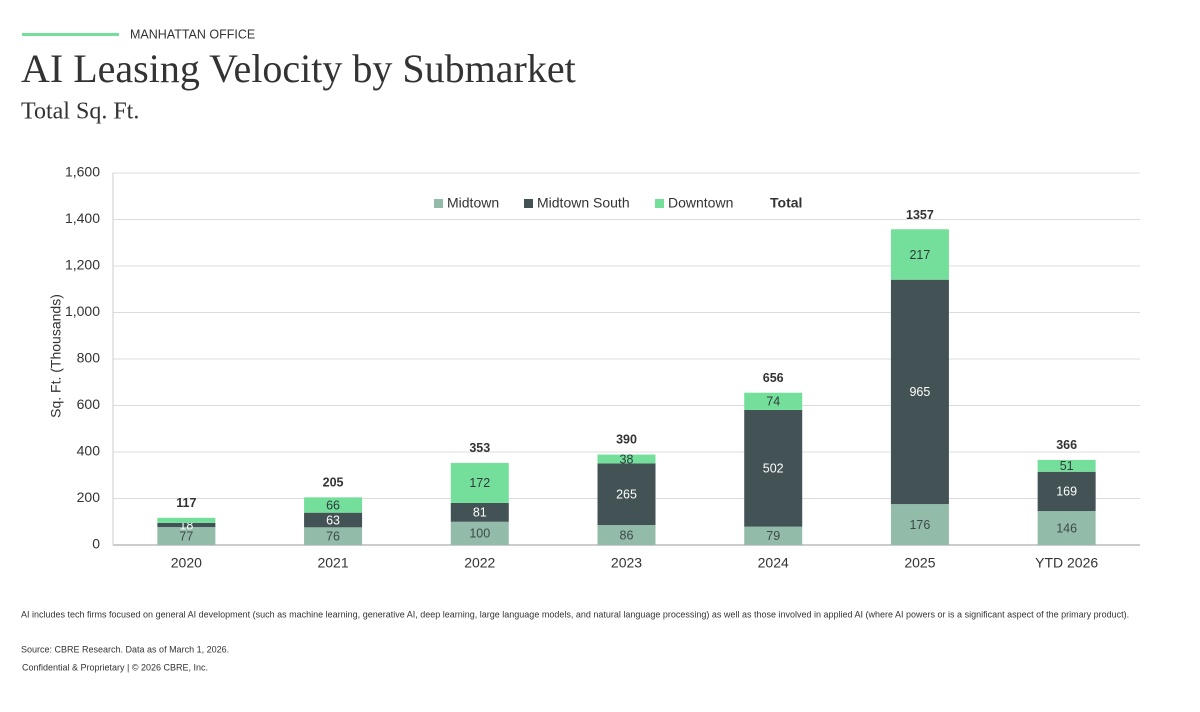  What do you see at coordinates (332, 563) in the screenshot?
I see `x-tick-label: 2021` at bounding box center [332, 563].